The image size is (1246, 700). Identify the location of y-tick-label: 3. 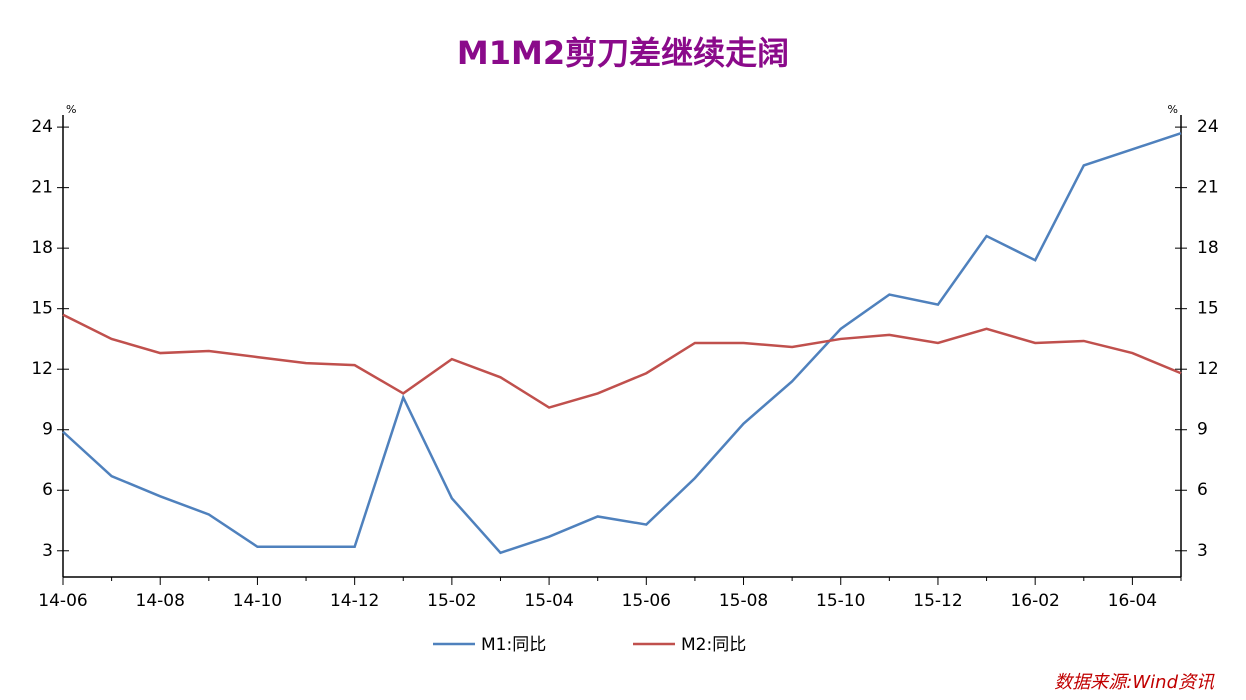
(47, 551).